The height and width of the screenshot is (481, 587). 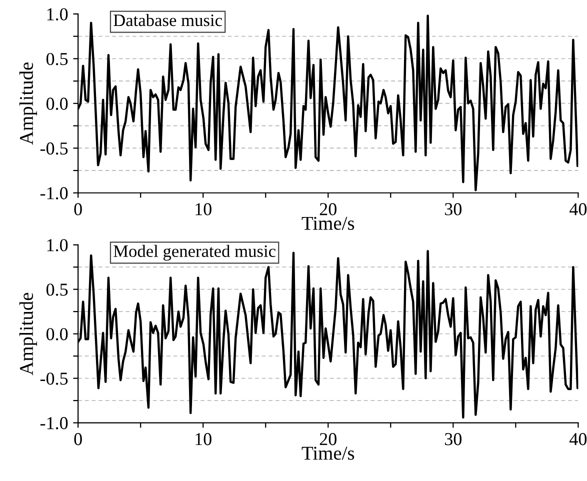 I want to click on annotation: Model generated music, so click(x=195, y=252).